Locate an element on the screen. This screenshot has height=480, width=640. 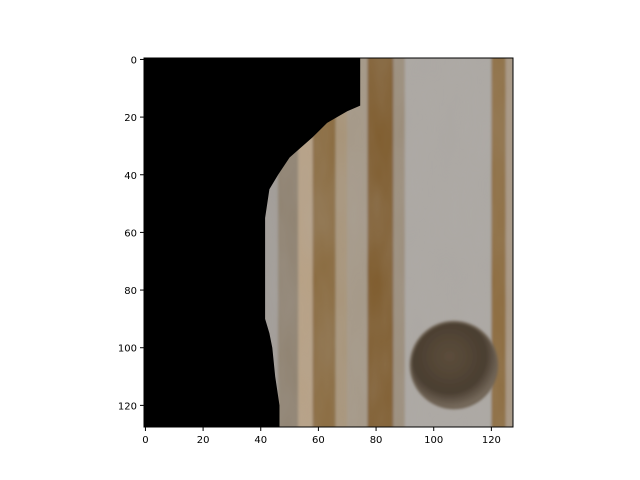
x-tick-label: 0 is located at coordinates (145, 440).